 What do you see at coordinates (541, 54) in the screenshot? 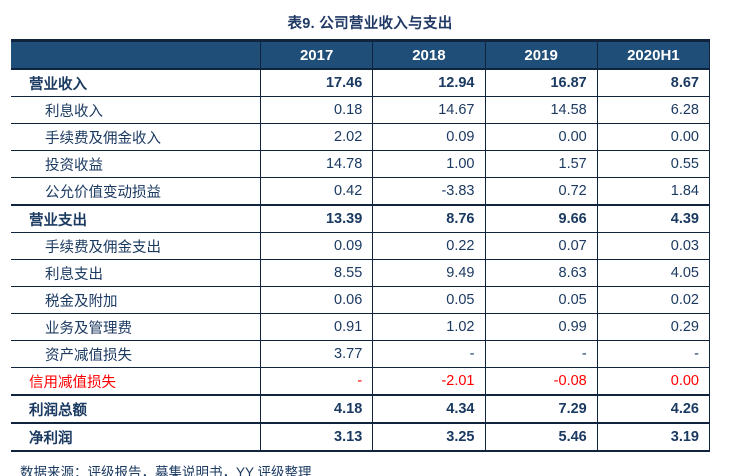
I see `column-header-2019: 2019` at bounding box center [541, 54].